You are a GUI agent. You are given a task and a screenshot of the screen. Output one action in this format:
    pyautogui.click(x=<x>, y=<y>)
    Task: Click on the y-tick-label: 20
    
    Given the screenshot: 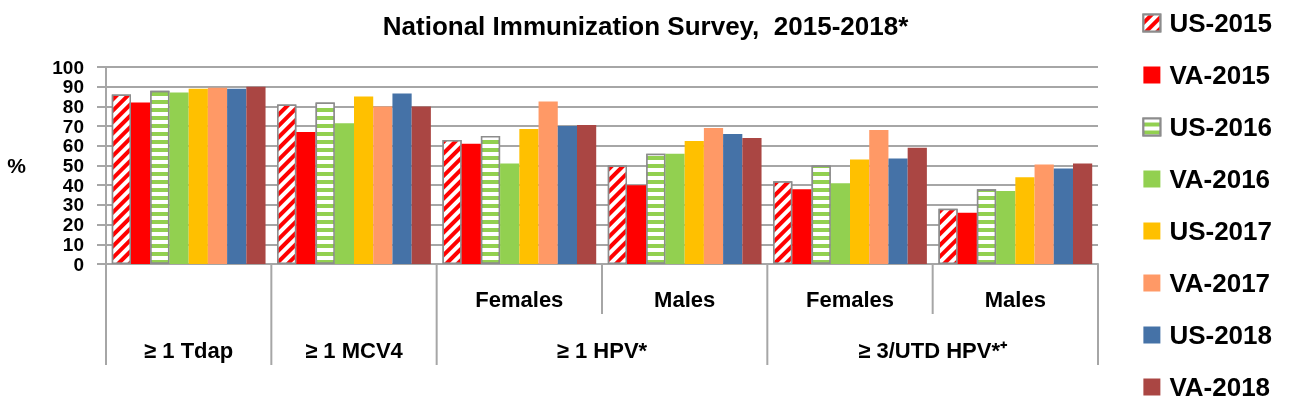 What is the action you would take?
    pyautogui.click(x=73, y=225)
    